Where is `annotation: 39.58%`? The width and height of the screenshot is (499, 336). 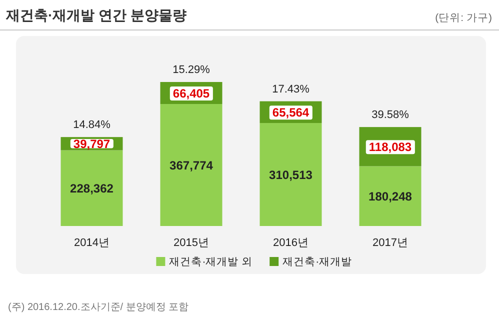
annotation: 39.58% is located at coordinates (391, 115).